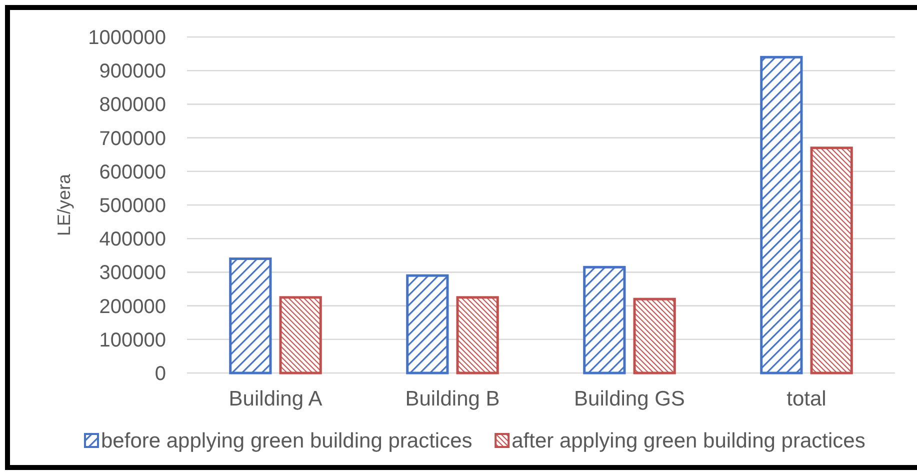 The width and height of the screenshot is (917, 474). What do you see at coordinates (286, 440) in the screenshot?
I see `legend-label: before applying green building practices` at bounding box center [286, 440].